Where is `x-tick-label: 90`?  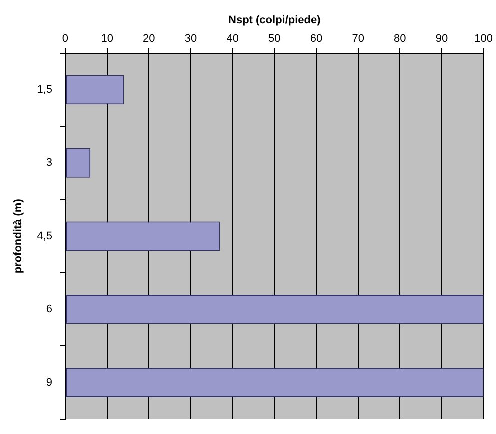
x-tick-label: 90 is located at coordinates (442, 38).